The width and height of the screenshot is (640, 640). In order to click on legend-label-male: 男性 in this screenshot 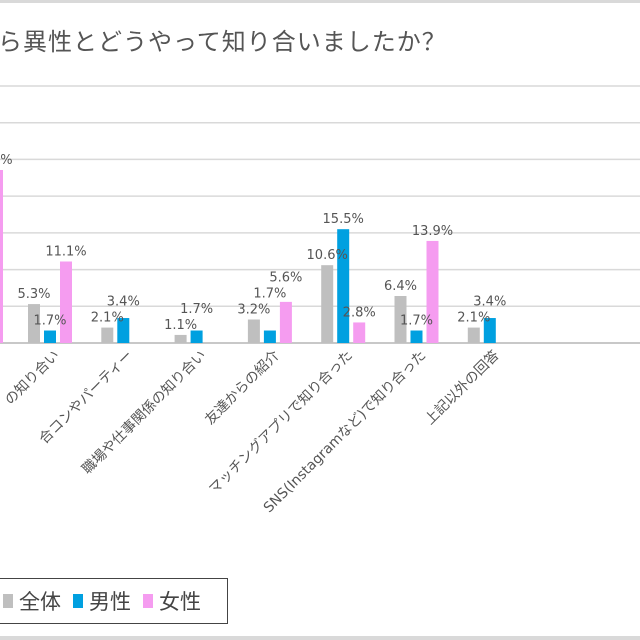, I will do `click(110, 602)`.